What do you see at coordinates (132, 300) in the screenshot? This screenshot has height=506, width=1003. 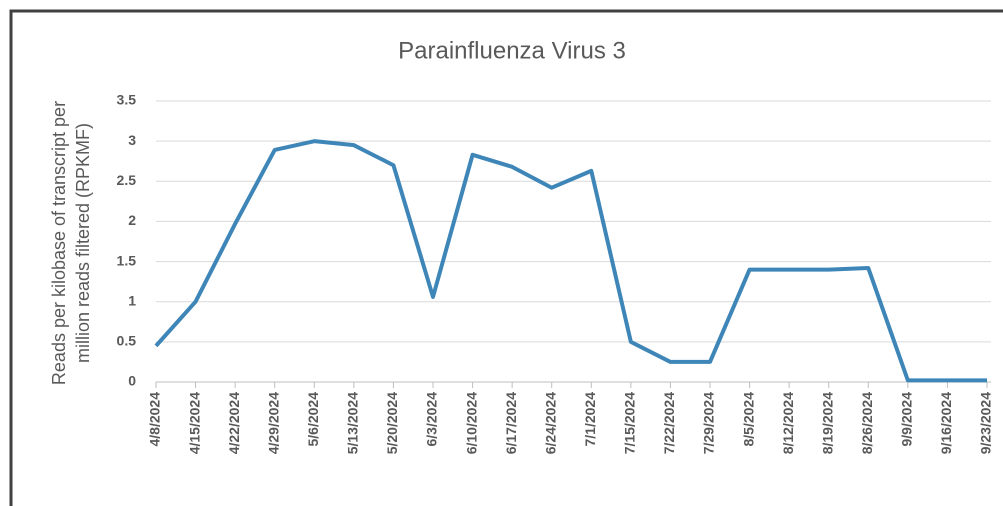 I see `y-tick-label: 1` at bounding box center [132, 300].